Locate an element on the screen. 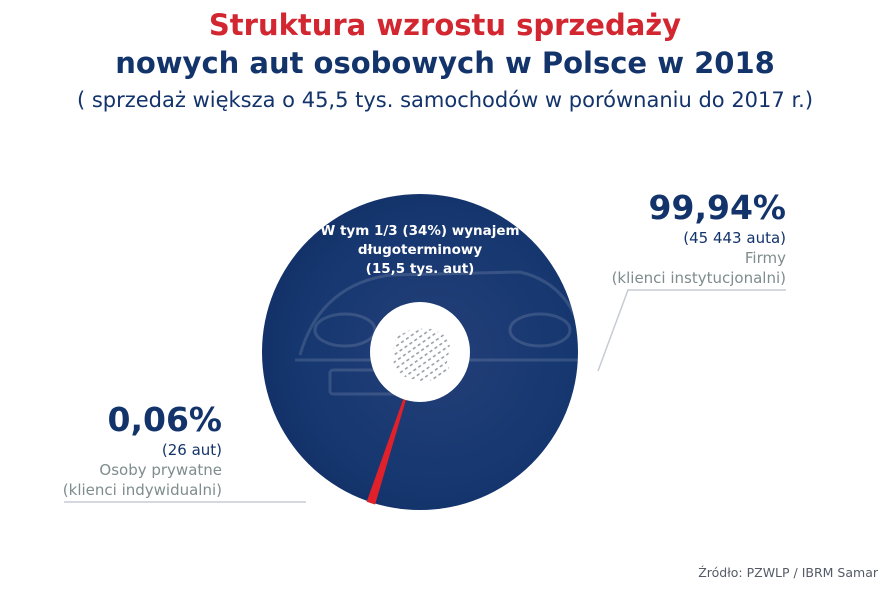  chart-title-line1: Struktura wzrostu sprzedaży is located at coordinates (445, 25).